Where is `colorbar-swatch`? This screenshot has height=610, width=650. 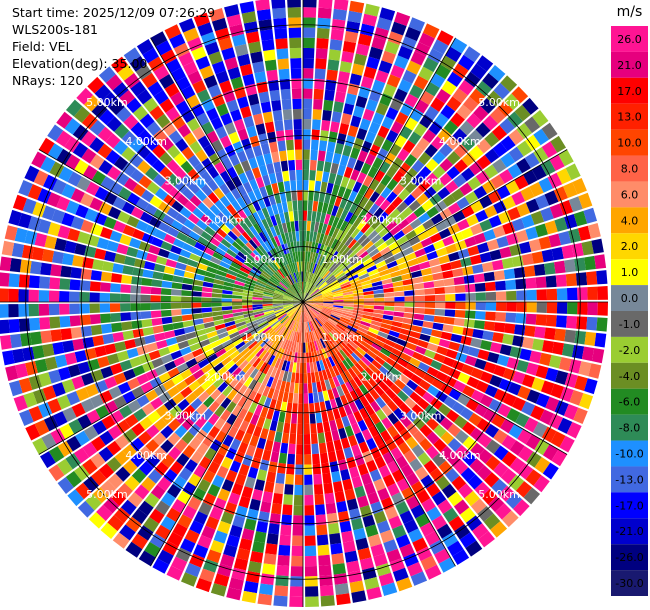
colorbar-swatch is located at coordinates (629, 531).